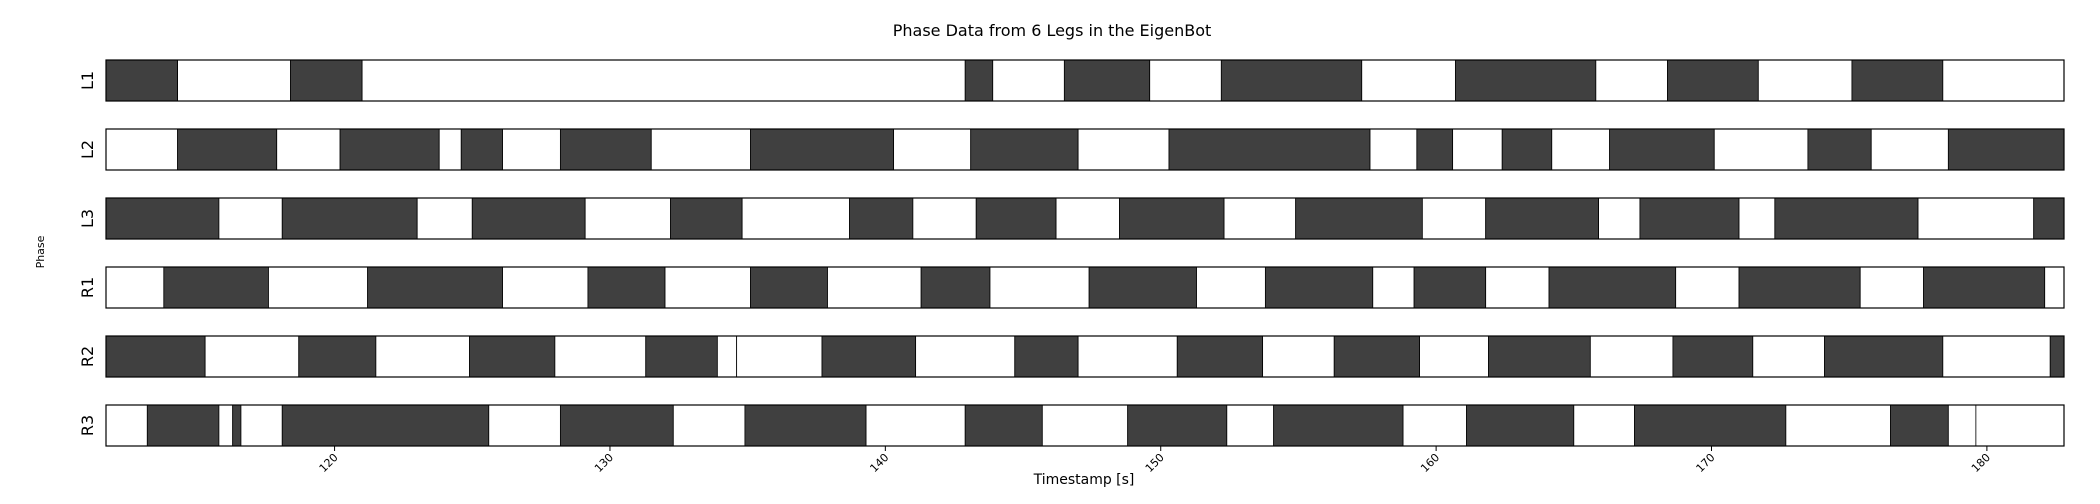 The height and width of the screenshot is (504, 2100). What do you see at coordinates (604, 463) in the screenshot?
I see `x-tick-label: 130` at bounding box center [604, 463].